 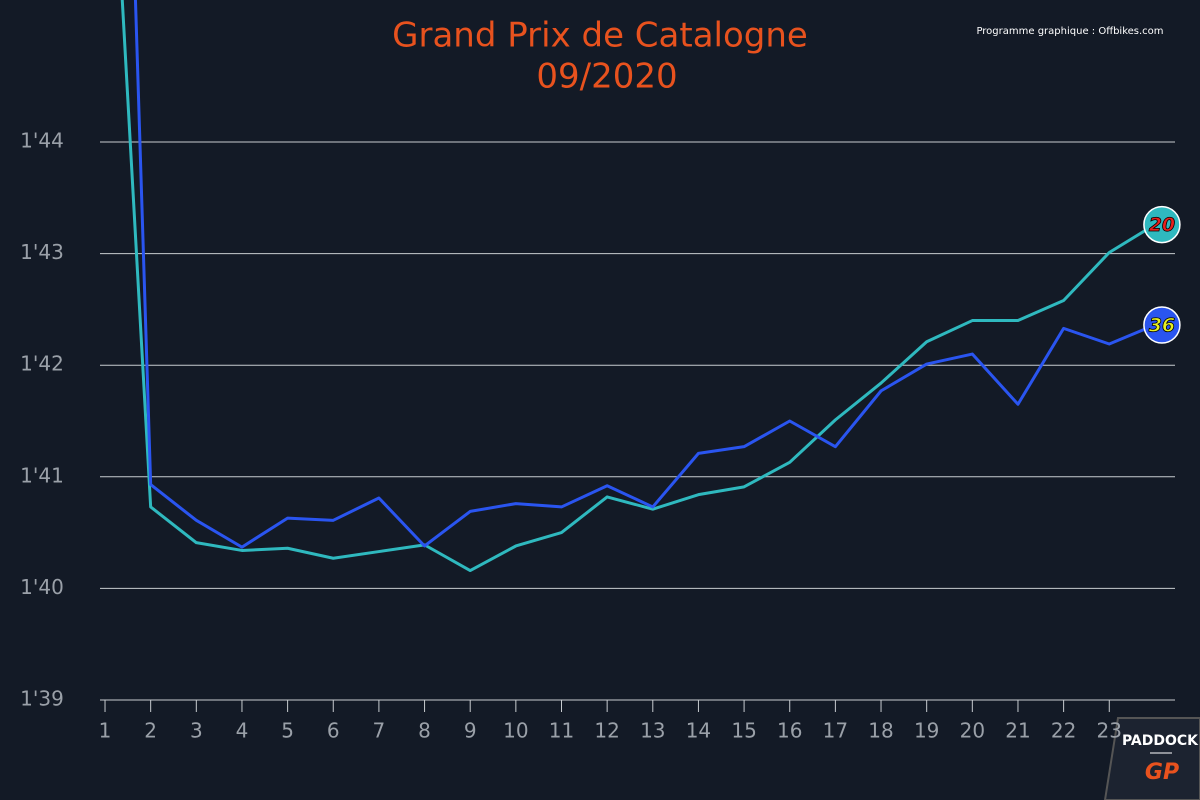 What do you see at coordinates (743, 731) in the screenshot?
I see `x-tick-label: 15` at bounding box center [743, 731].